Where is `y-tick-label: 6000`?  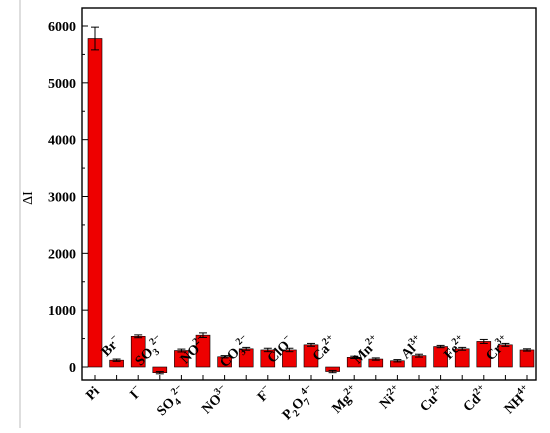 y-tick-label: 6000 is located at coordinates (62, 27).